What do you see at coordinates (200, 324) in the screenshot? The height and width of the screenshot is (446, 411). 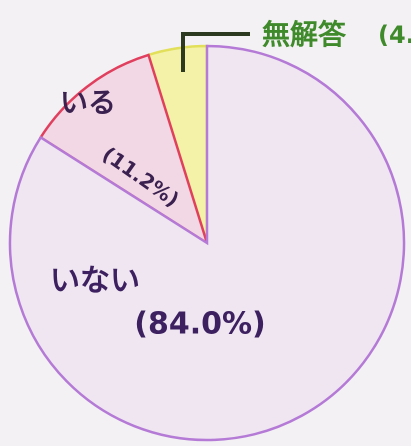 I see `slice-value-label: (84.0%)` at bounding box center [200, 324].